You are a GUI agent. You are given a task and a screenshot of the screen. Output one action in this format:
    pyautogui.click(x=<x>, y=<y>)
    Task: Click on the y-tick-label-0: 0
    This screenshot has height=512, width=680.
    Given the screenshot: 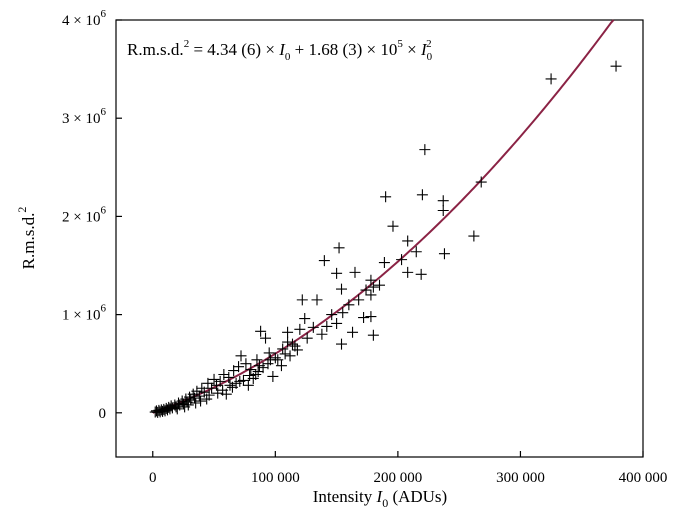 What is the action you would take?
    pyautogui.click(x=103, y=414)
    